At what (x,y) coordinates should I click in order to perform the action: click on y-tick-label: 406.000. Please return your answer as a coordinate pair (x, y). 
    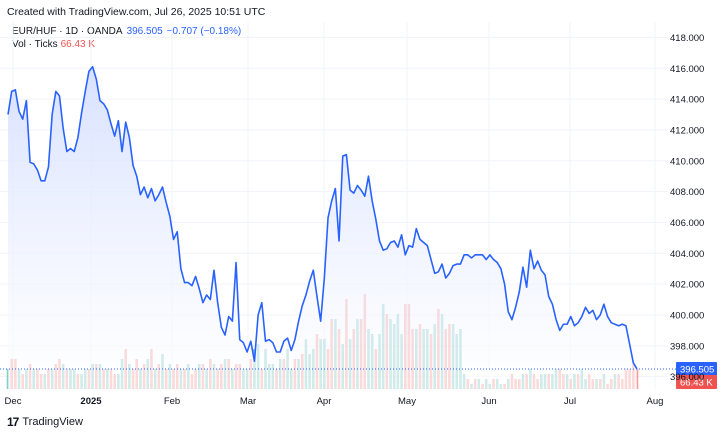
    Looking at the image, I should click on (687, 223).